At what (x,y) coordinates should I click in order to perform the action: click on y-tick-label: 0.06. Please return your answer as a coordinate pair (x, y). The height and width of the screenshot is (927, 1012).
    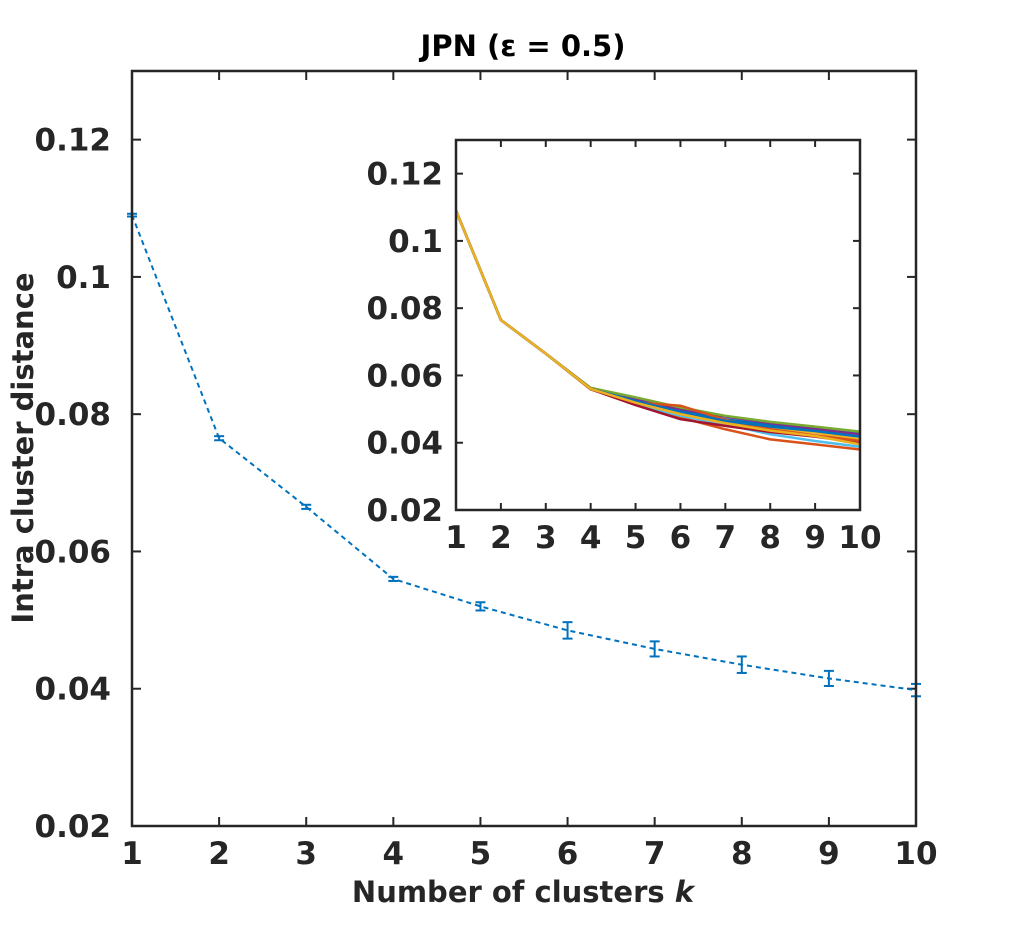
    Looking at the image, I should click on (73, 552).